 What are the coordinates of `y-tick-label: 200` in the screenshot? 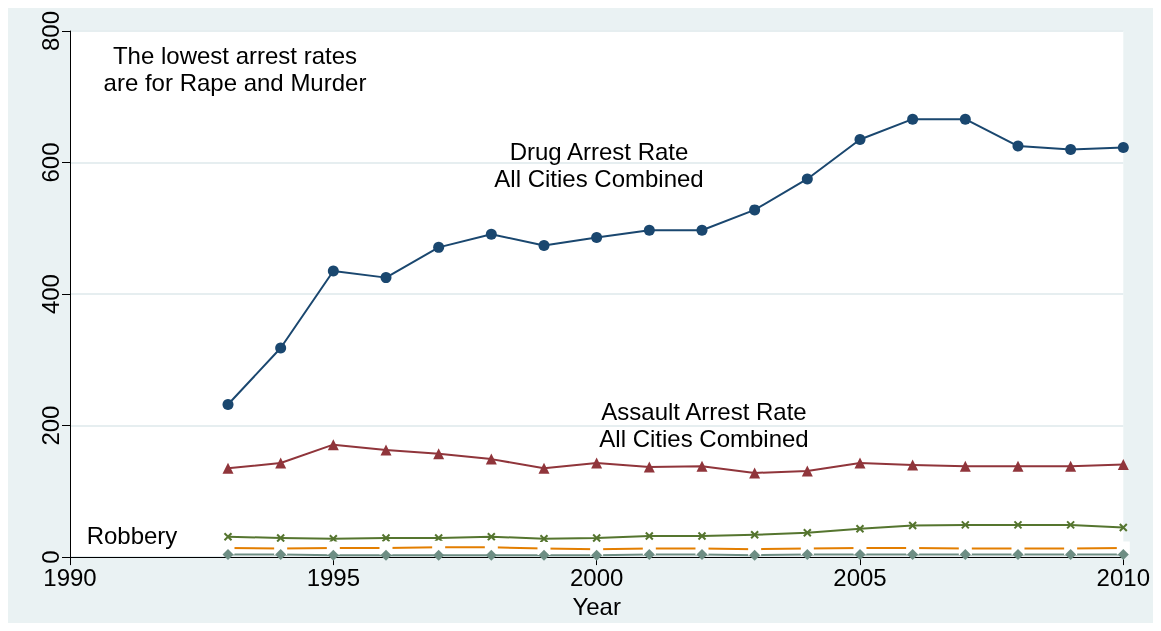 It's located at (50, 425).